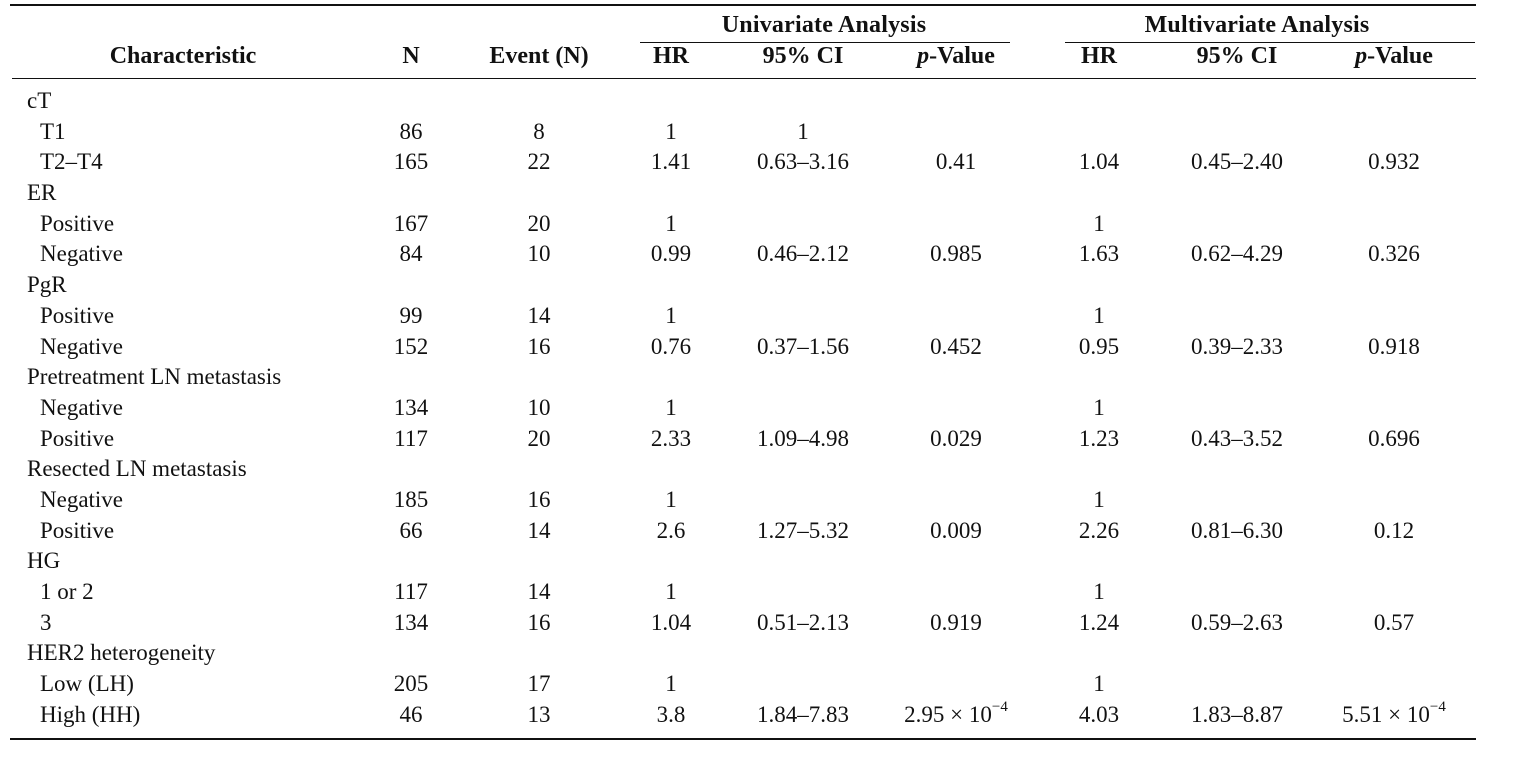 This screenshot has width=1525, height=757. What do you see at coordinates (803, 622) in the screenshot?
I see `cell-u-ci: 0.51–2.13` at bounding box center [803, 622].